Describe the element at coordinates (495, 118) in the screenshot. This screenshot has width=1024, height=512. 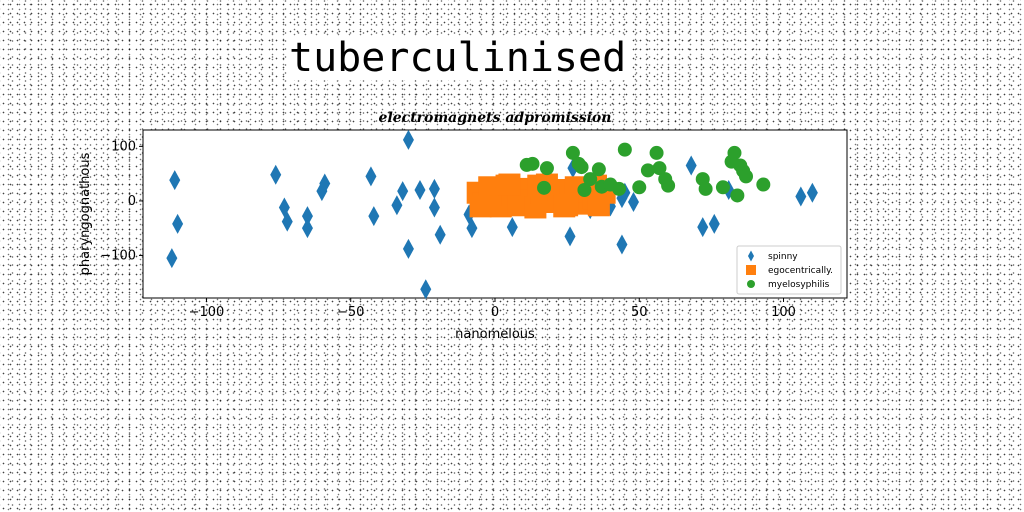
I see `chart-title: electromagnets adpromission` at that location.